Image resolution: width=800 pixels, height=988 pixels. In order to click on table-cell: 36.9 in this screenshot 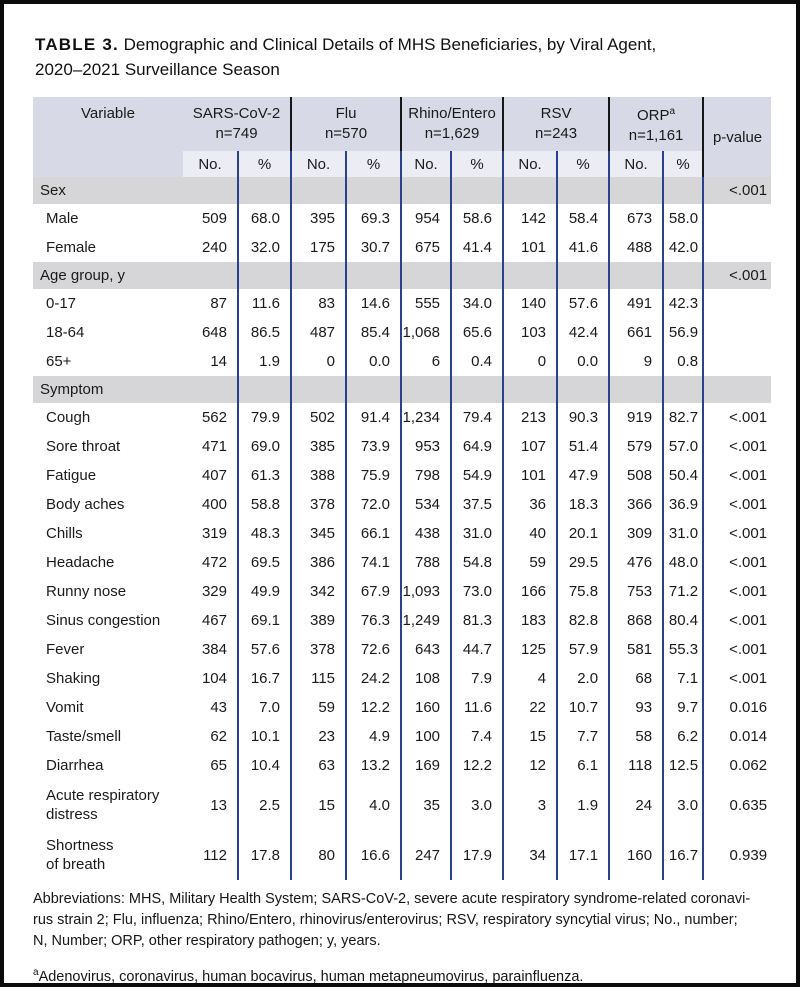, I will do `click(683, 504)`.